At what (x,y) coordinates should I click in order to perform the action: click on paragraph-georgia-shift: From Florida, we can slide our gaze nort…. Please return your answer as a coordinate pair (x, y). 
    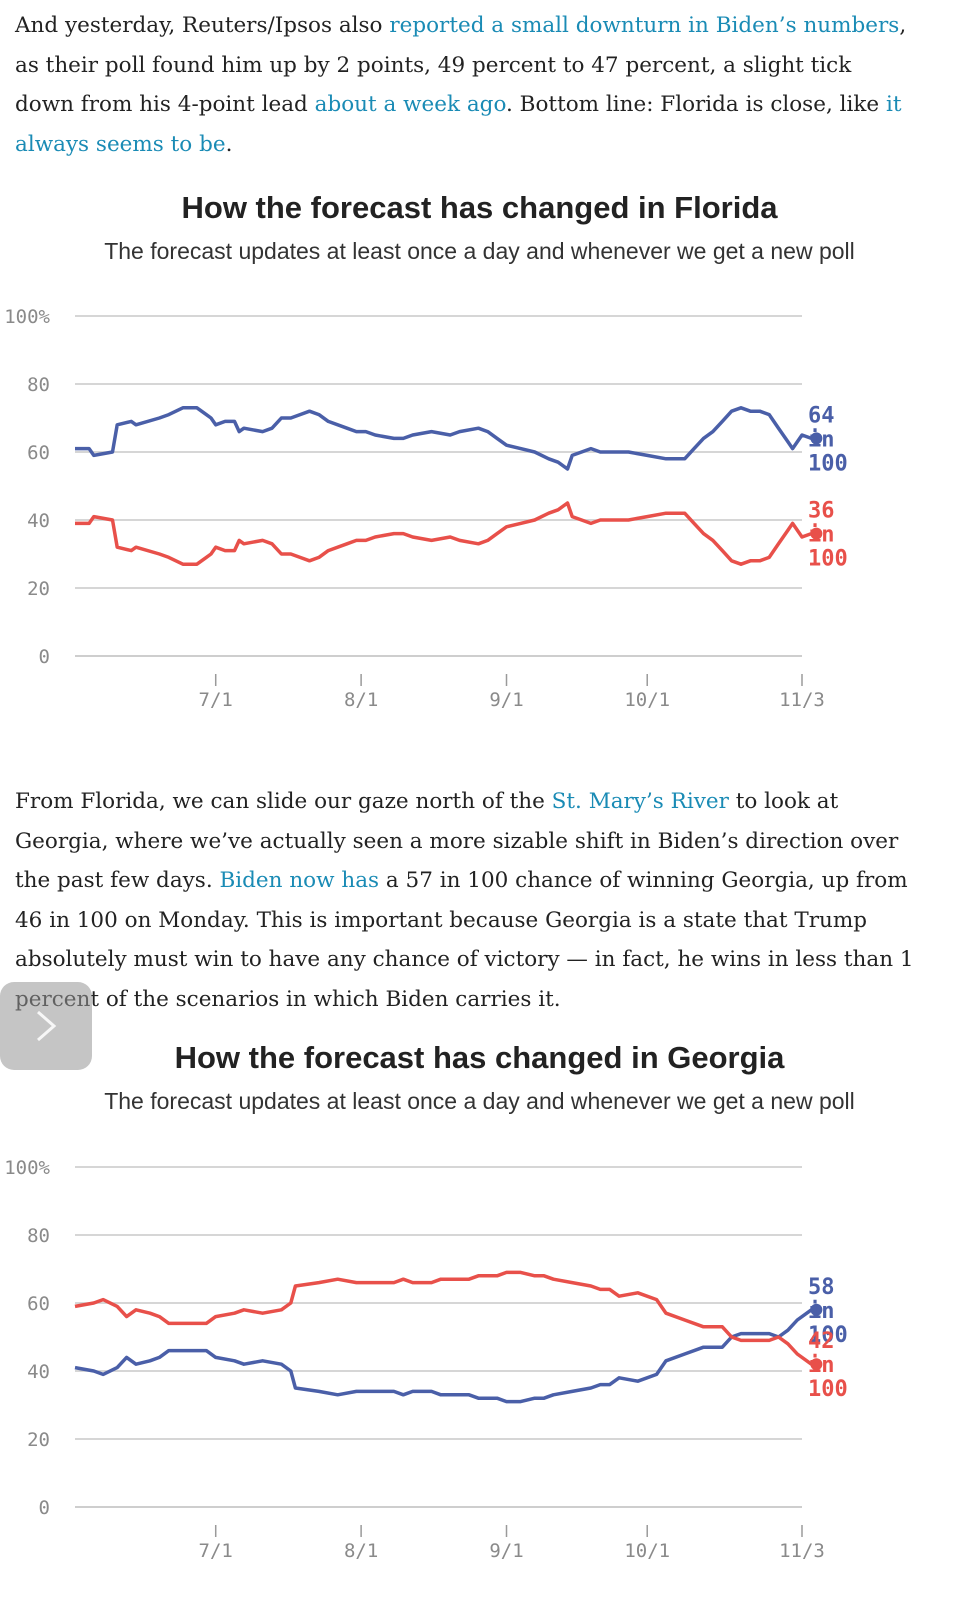
    Looking at the image, I should click on (465, 900).